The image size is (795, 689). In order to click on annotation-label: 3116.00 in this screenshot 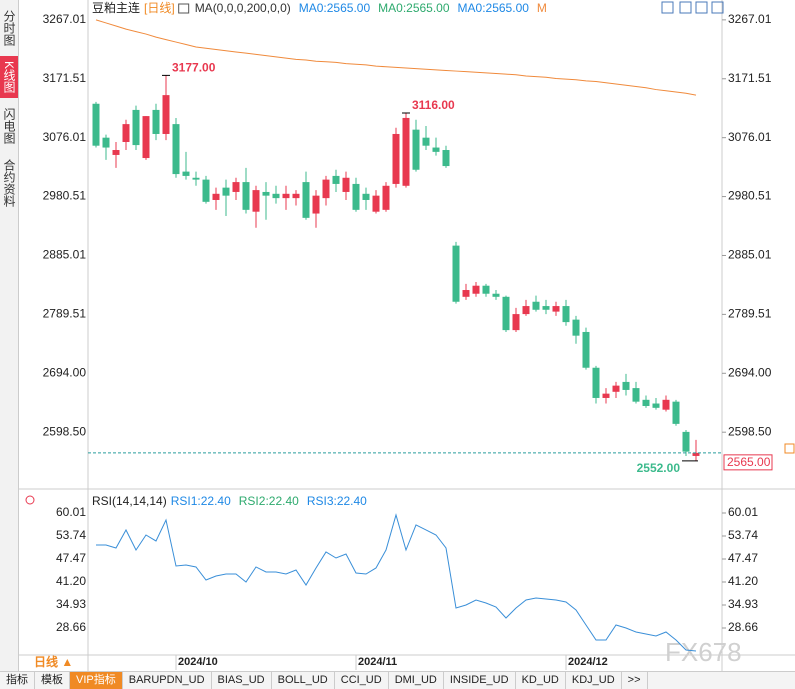, I will do `click(433, 105)`.